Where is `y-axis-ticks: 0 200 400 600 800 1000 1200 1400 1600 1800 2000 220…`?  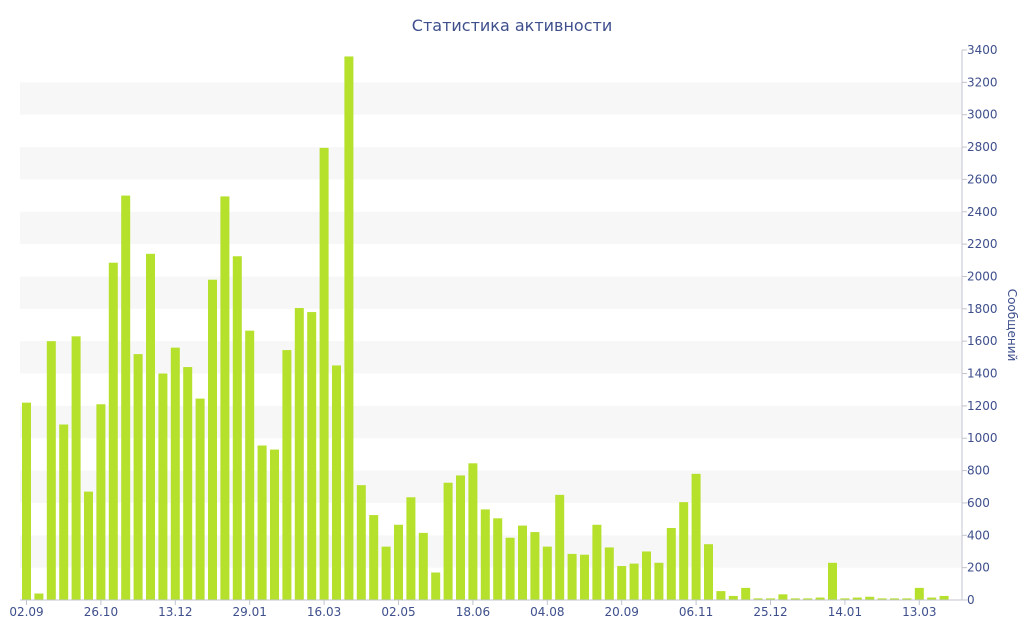 y-axis-ticks: 0 200 400 600 800 1000 1200 1400 1600 1800 2000 220… is located at coordinates (980, 325).